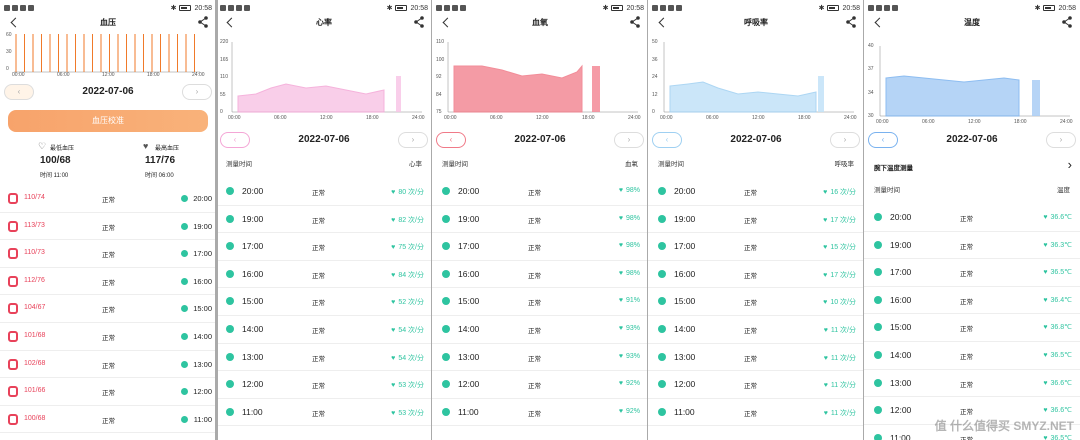 This screenshot has height=440, width=1080. I want to click on list-row: 20:00 正常 80 次/分, so click(324, 192).